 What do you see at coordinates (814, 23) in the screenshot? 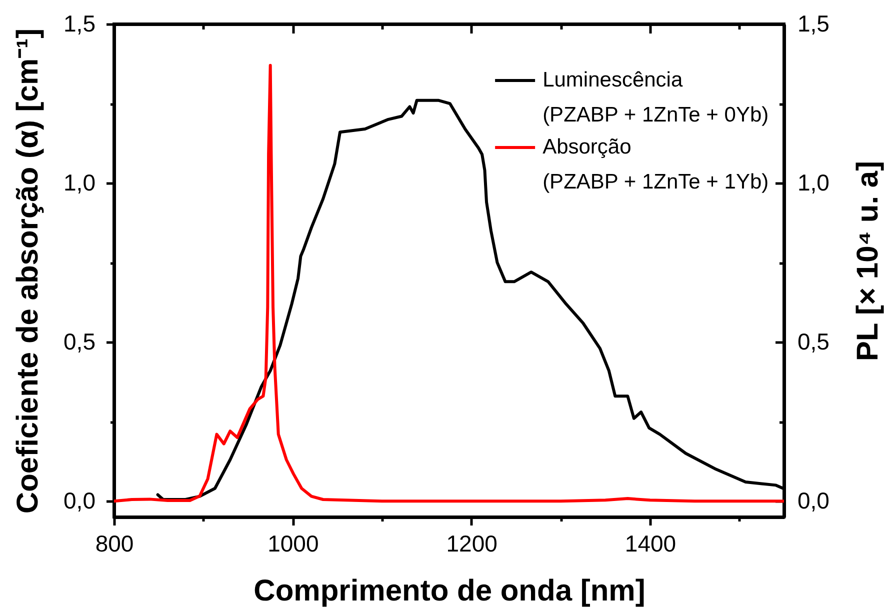
I see `y2-tick-label: 1,5` at bounding box center [814, 23].